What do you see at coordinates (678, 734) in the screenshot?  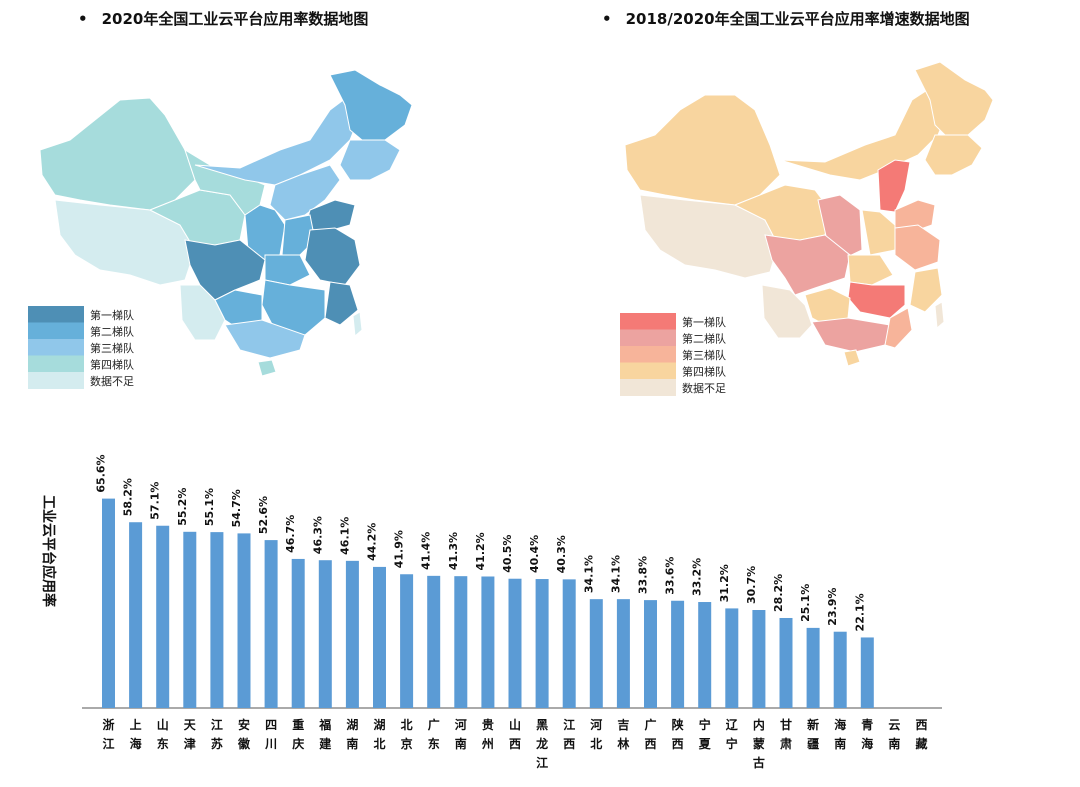 I see `x-tick-label: 陕西` at bounding box center [678, 734].